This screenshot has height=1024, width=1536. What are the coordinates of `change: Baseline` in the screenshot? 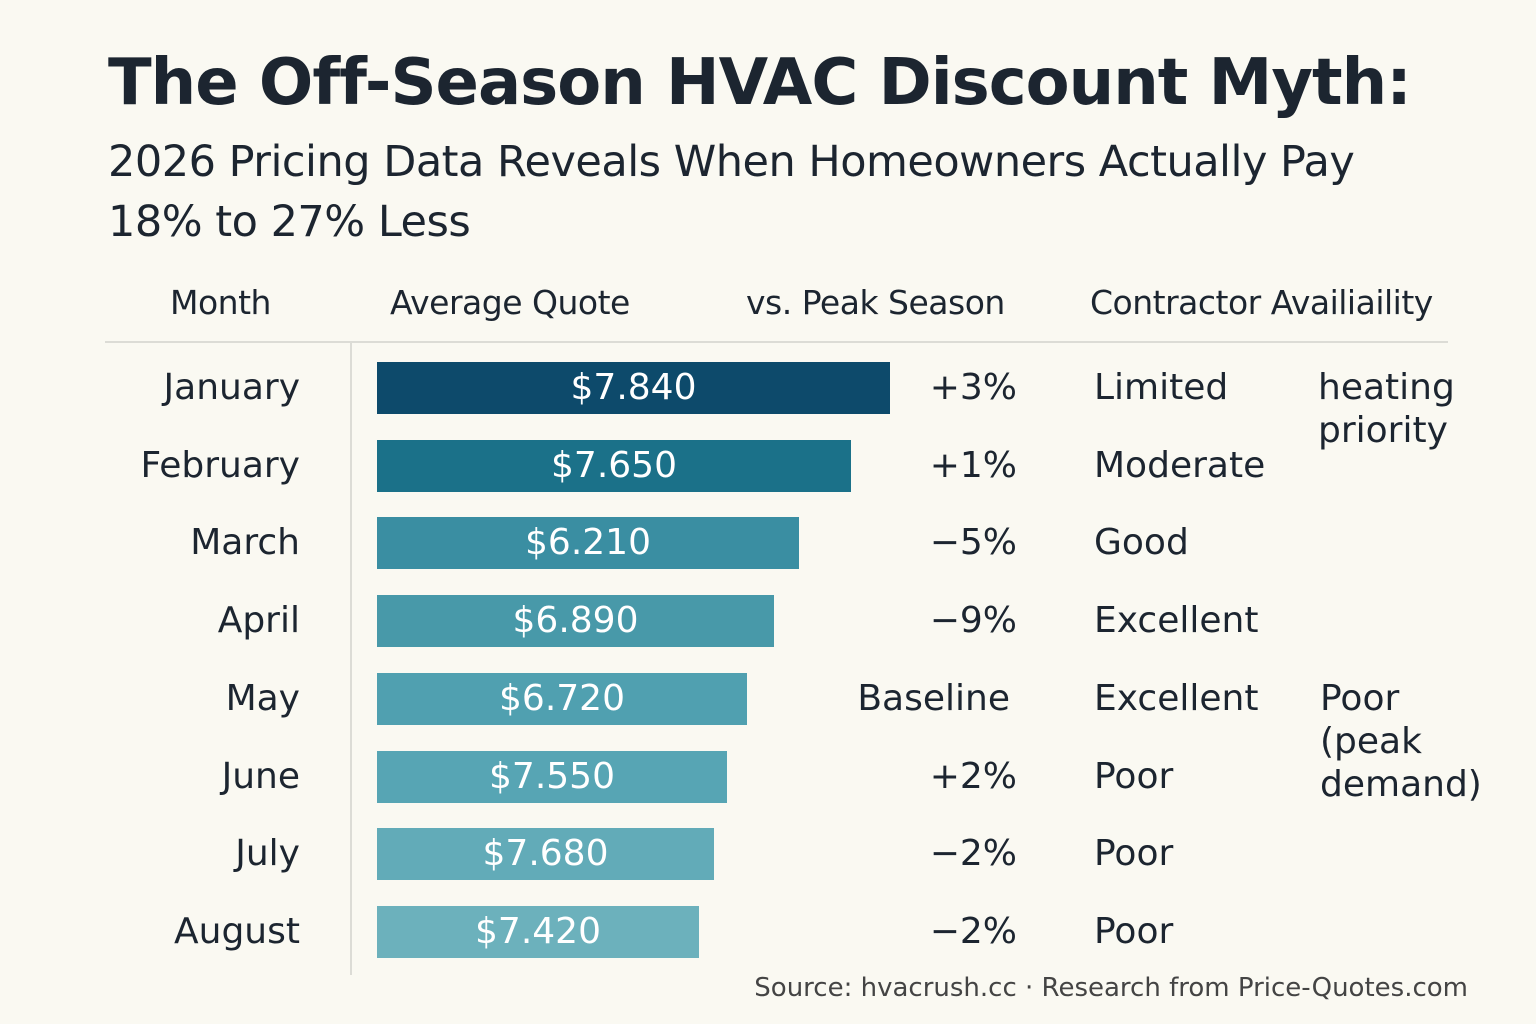 It's located at (933, 698).